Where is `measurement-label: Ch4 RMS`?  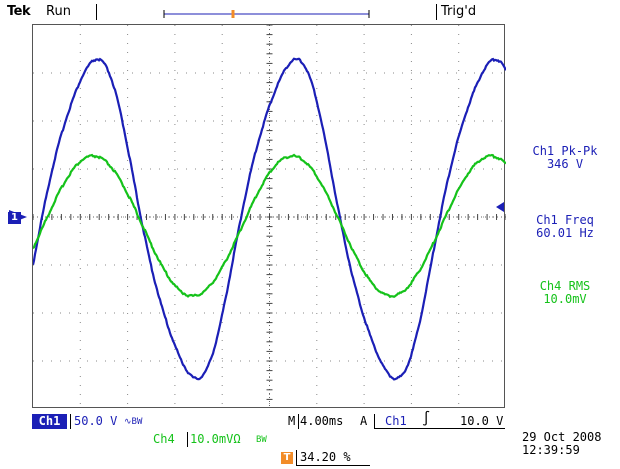
measurement-label: Ch4 RMS is located at coordinates (565, 286).